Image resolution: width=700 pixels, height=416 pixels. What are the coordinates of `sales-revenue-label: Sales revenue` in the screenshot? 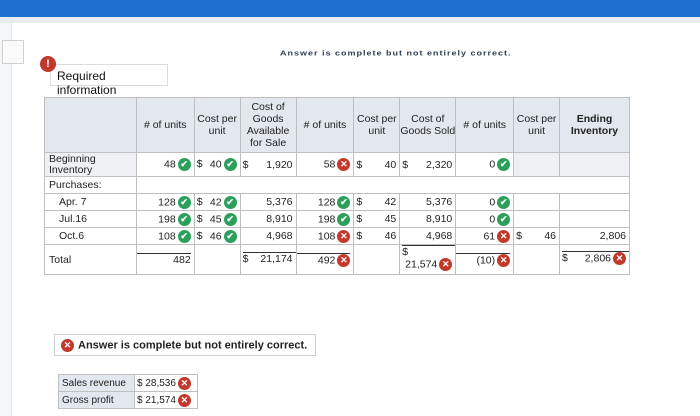 It's located at (96, 383).